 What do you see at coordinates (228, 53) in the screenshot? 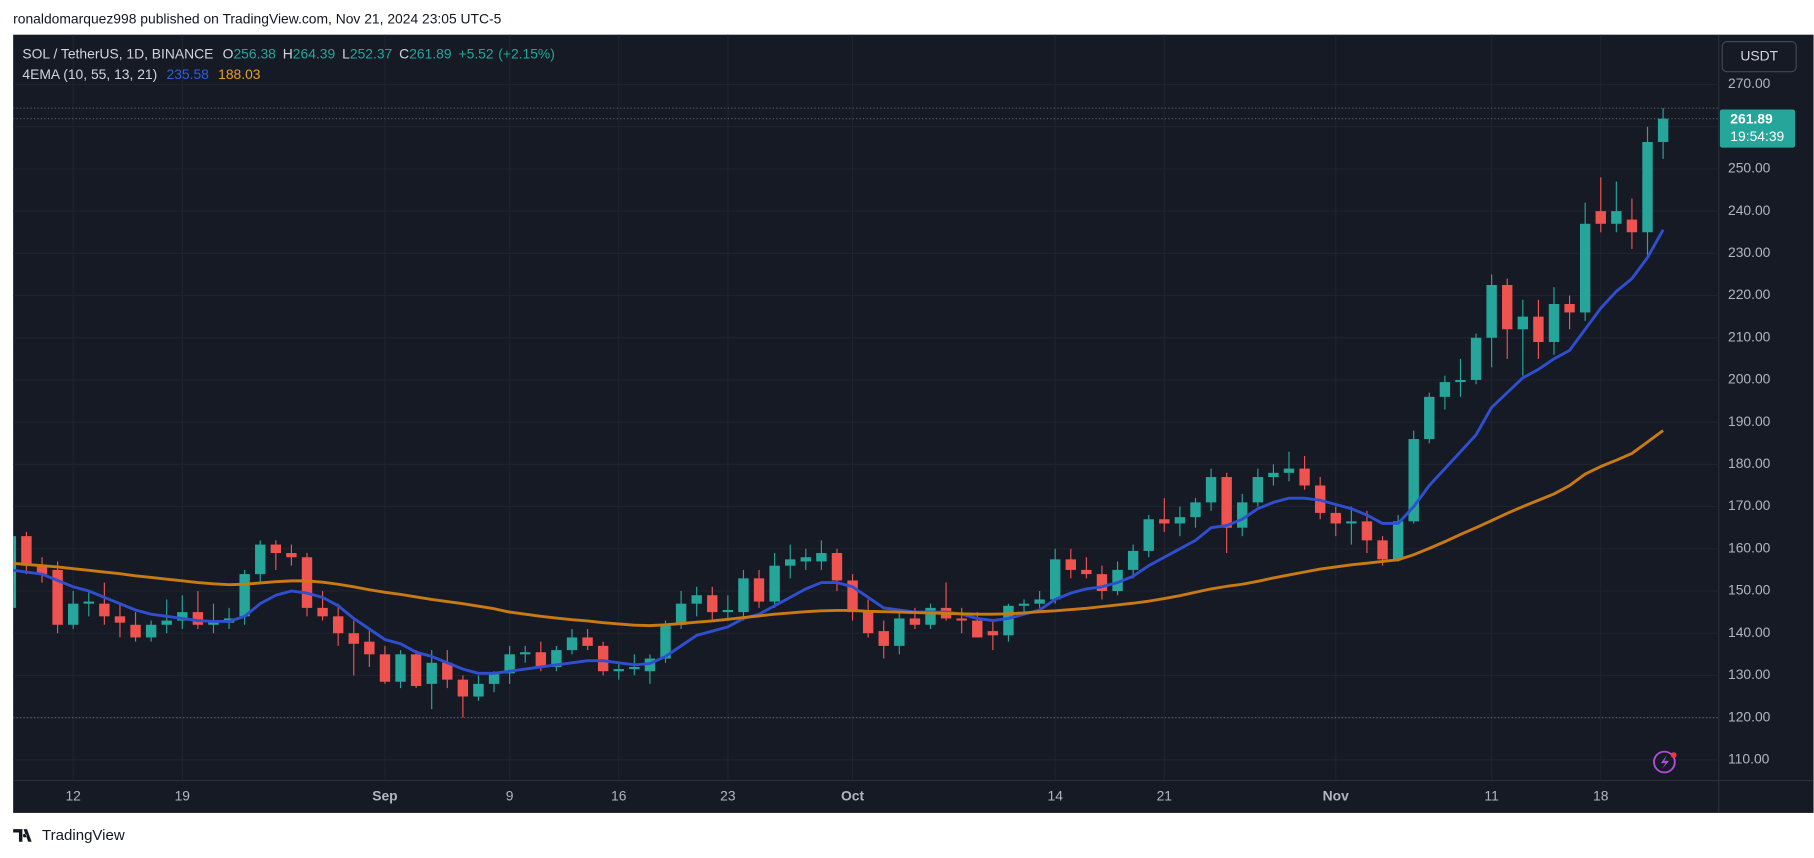
I see `open-label: O` at bounding box center [228, 53].